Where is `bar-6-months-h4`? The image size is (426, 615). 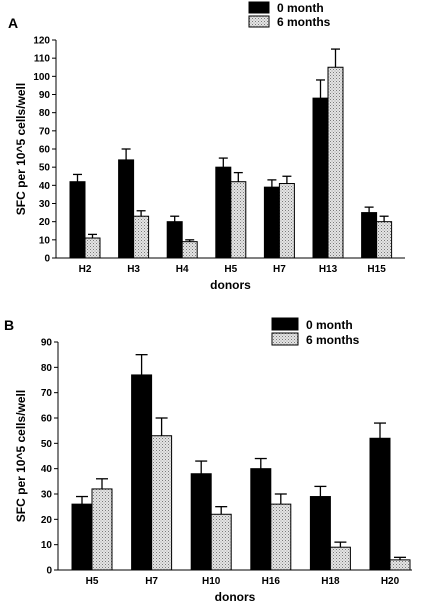 bar-6-months-h4 is located at coordinates (189, 250).